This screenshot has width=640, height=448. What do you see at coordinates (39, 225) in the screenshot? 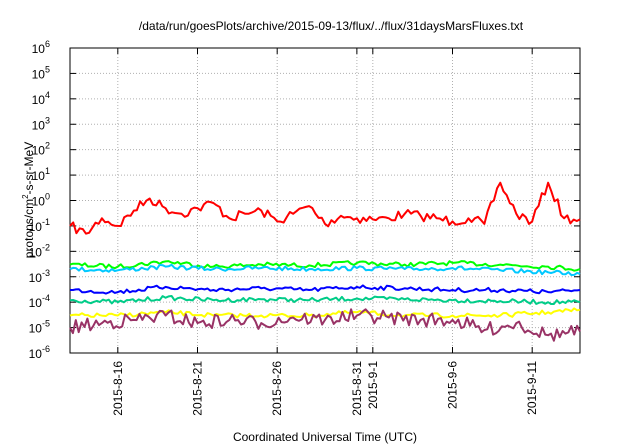
I see `y-tick-label: 10⁻¹` at bounding box center [39, 225].